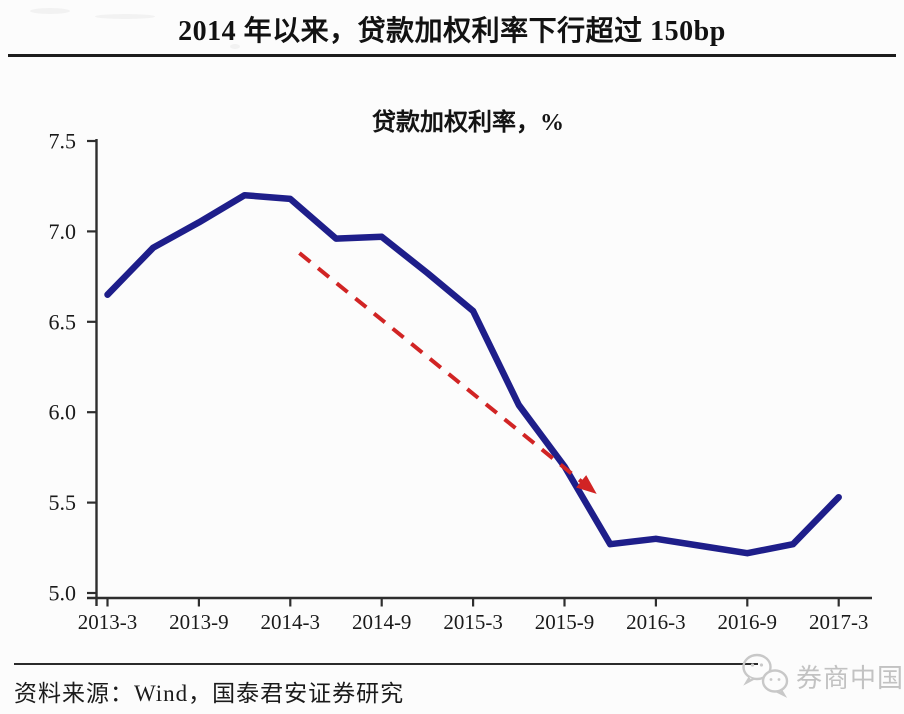  What do you see at coordinates (63, 231) in the screenshot?
I see `y-tick-label: 7.0` at bounding box center [63, 231].